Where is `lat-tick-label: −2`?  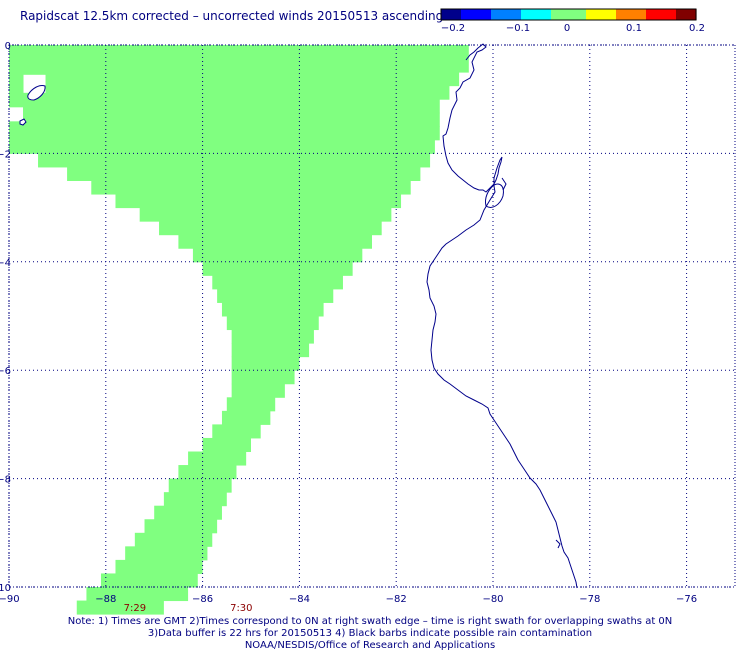 lat-tick-label: −2 is located at coordinates (5, 154).